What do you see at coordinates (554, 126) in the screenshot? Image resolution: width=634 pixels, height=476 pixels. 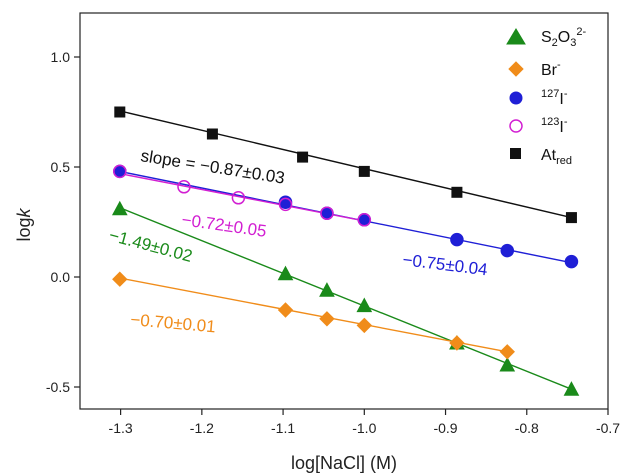 I see `legend-label-123i: 123I-` at bounding box center [554, 126].